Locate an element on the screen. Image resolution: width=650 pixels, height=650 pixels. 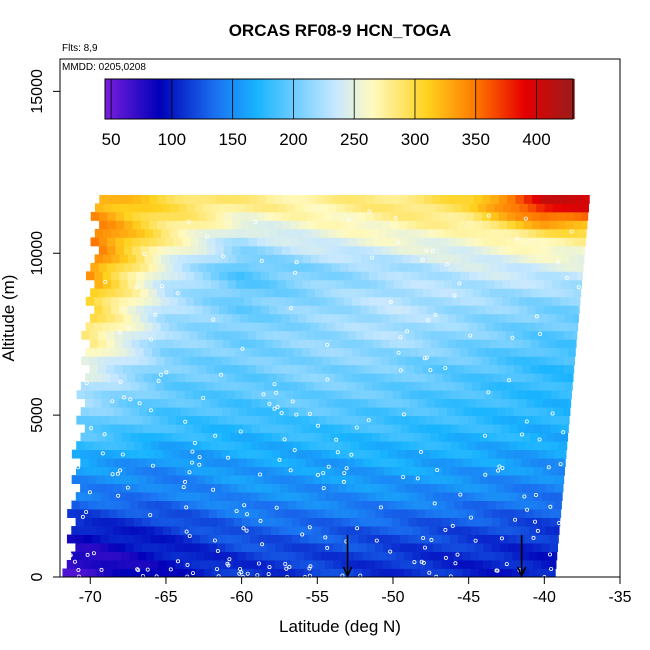
x-axis-label: Latitude (deg N) is located at coordinates (340, 626).